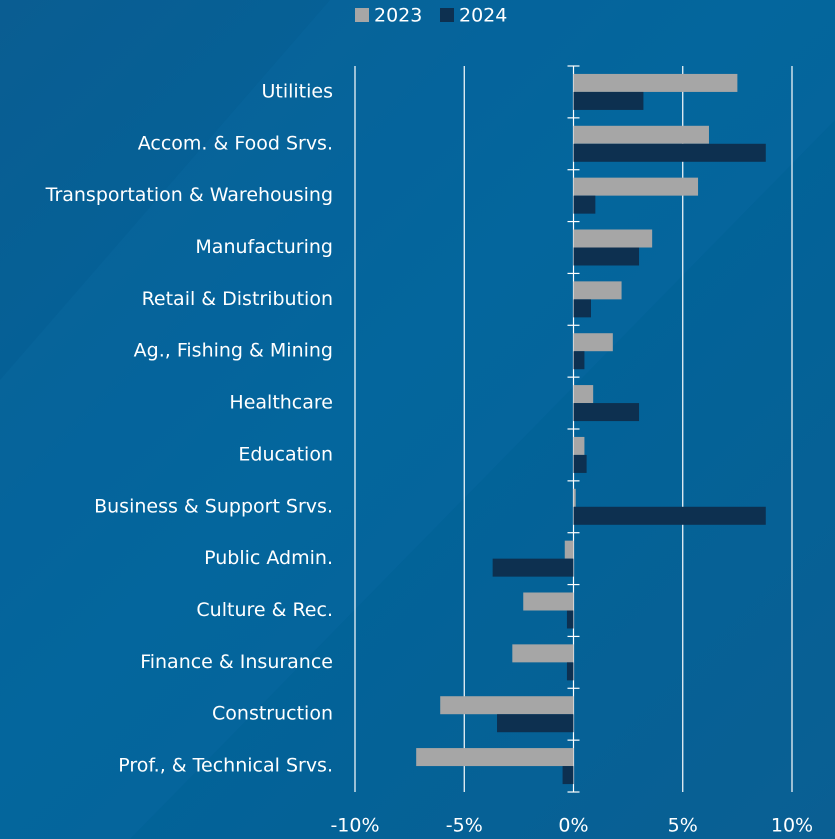  What do you see at coordinates (268, 558) in the screenshot?
I see `y-tick-label: Public Admin.` at bounding box center [268, 558].